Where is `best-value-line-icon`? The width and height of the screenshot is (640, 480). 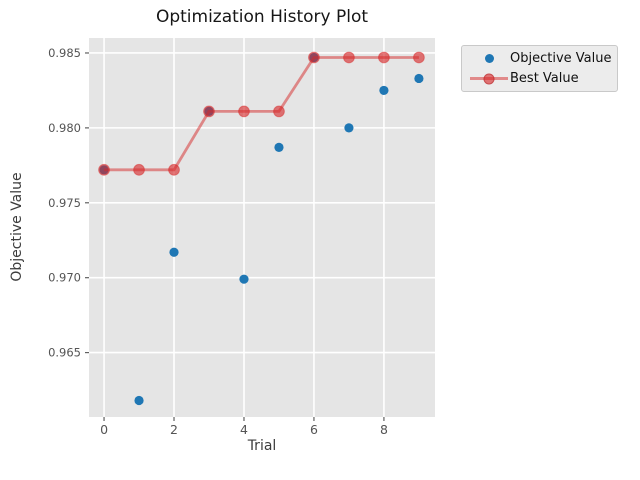
best-value-line-icon is located at coordinates (489, 78).